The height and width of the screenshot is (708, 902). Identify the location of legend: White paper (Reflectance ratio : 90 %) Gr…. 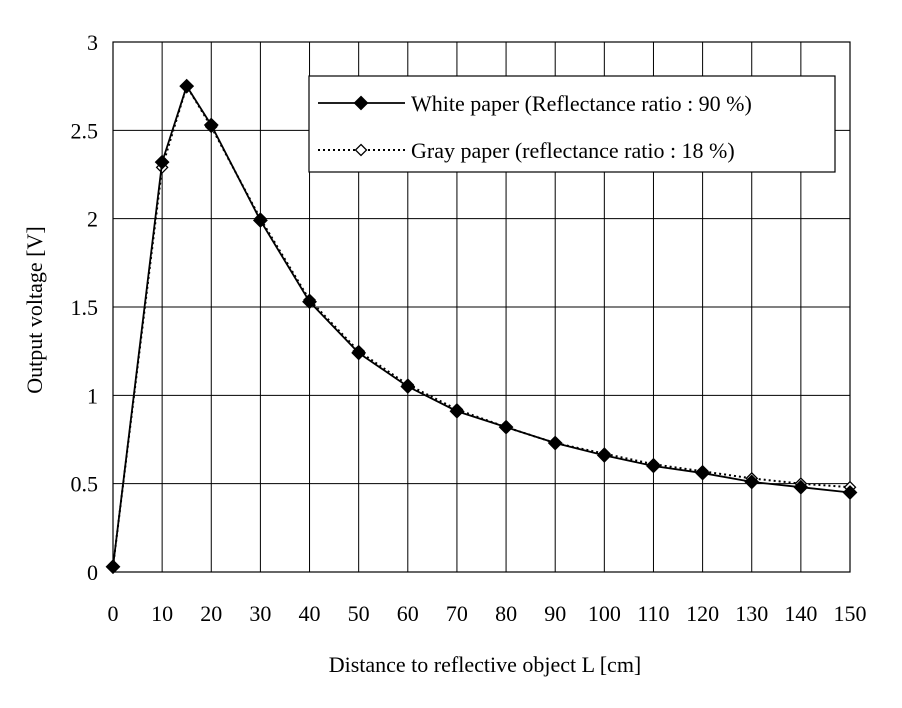
(572, 124).